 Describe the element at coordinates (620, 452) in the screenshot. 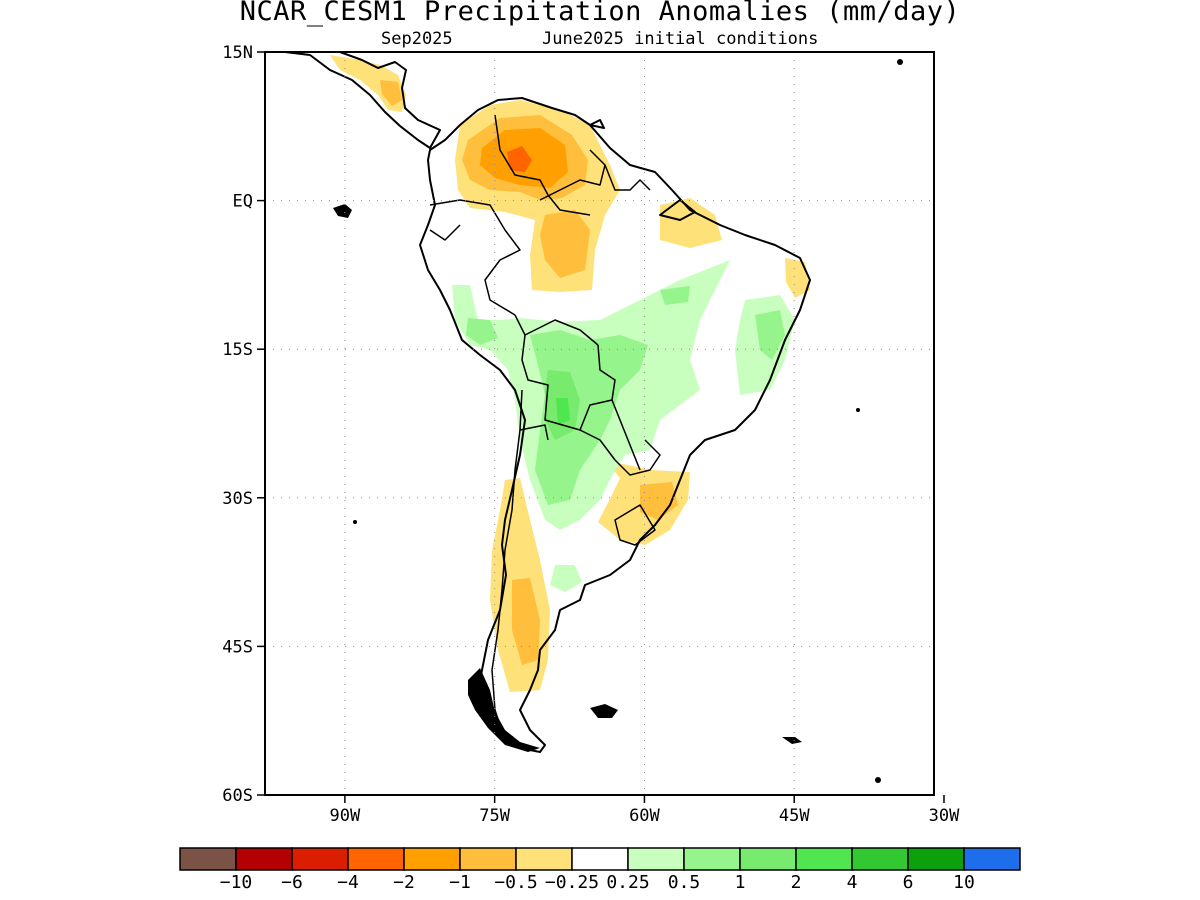

I see `border-paraguay` at that location.